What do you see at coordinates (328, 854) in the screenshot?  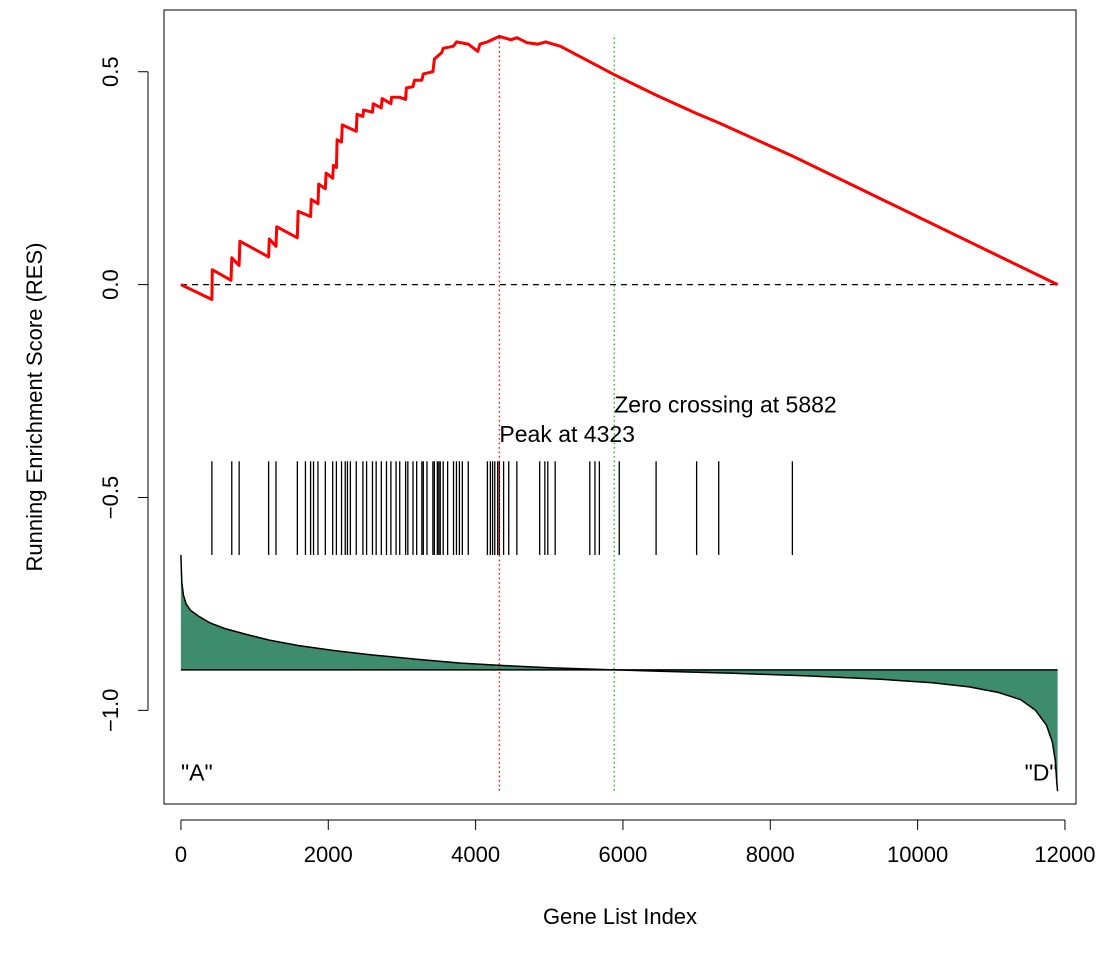 I see `x-tick-label: 2000` at bounding box center [328, 854].